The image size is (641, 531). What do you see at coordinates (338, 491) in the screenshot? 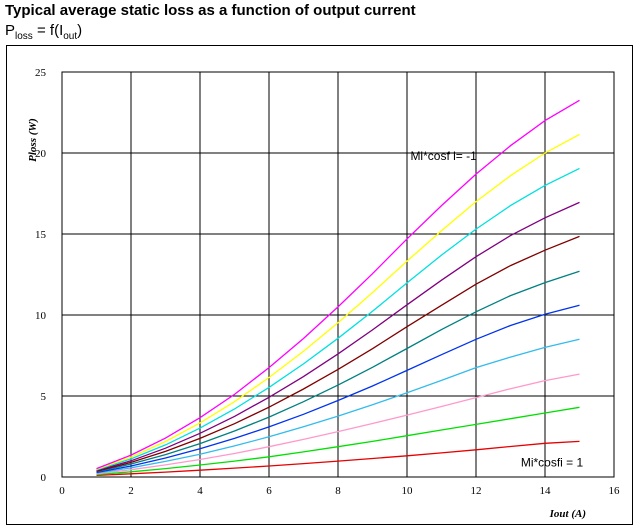
I see `x-tick-label: 8` at bounding box center [338, 491].